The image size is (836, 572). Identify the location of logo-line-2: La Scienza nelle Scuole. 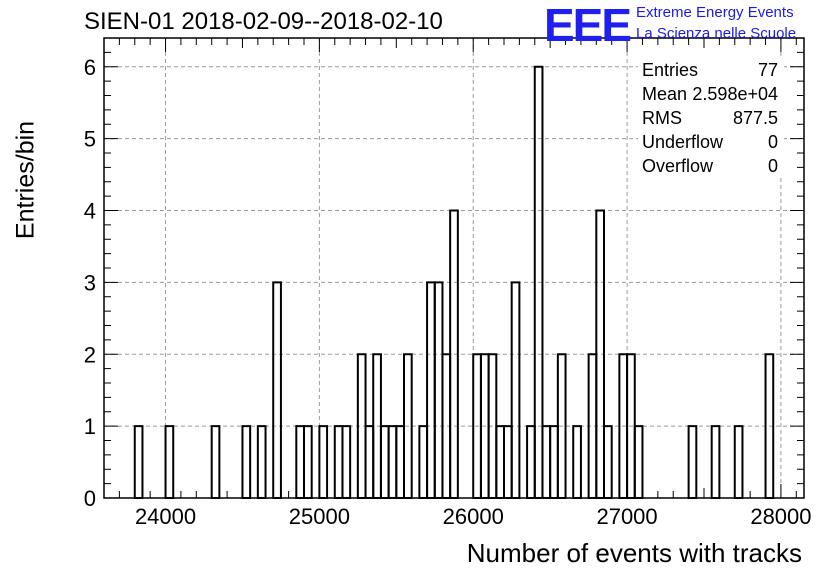
(716, 33).